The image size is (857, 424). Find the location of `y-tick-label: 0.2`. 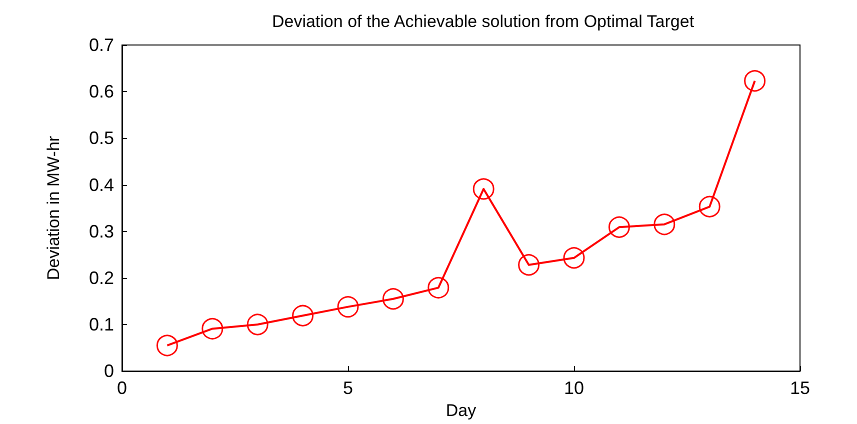

y-tick-label: 0.2 is located at coordinates (101, 278).